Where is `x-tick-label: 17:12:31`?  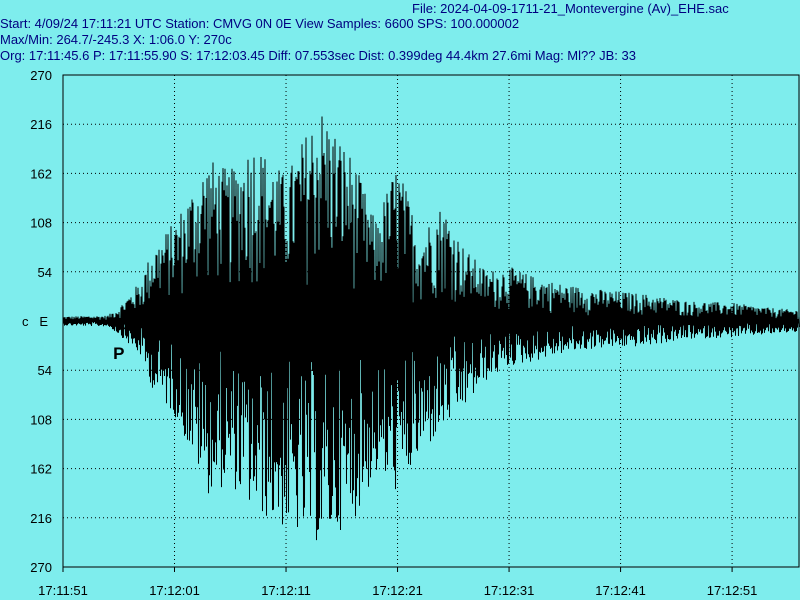 x-tick-label: 17:12:31 is located at coordinates (509, 590).